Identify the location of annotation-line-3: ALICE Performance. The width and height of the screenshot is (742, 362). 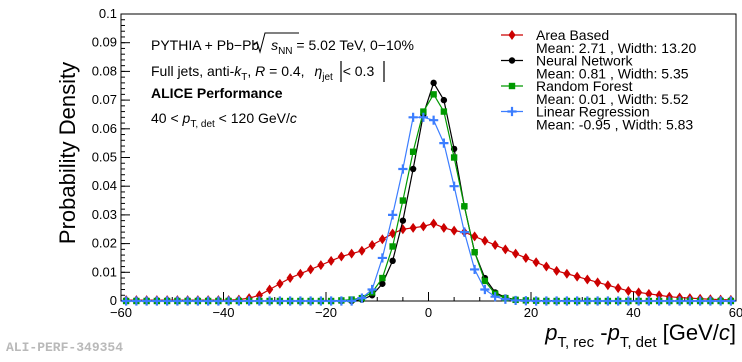
(217, 93).